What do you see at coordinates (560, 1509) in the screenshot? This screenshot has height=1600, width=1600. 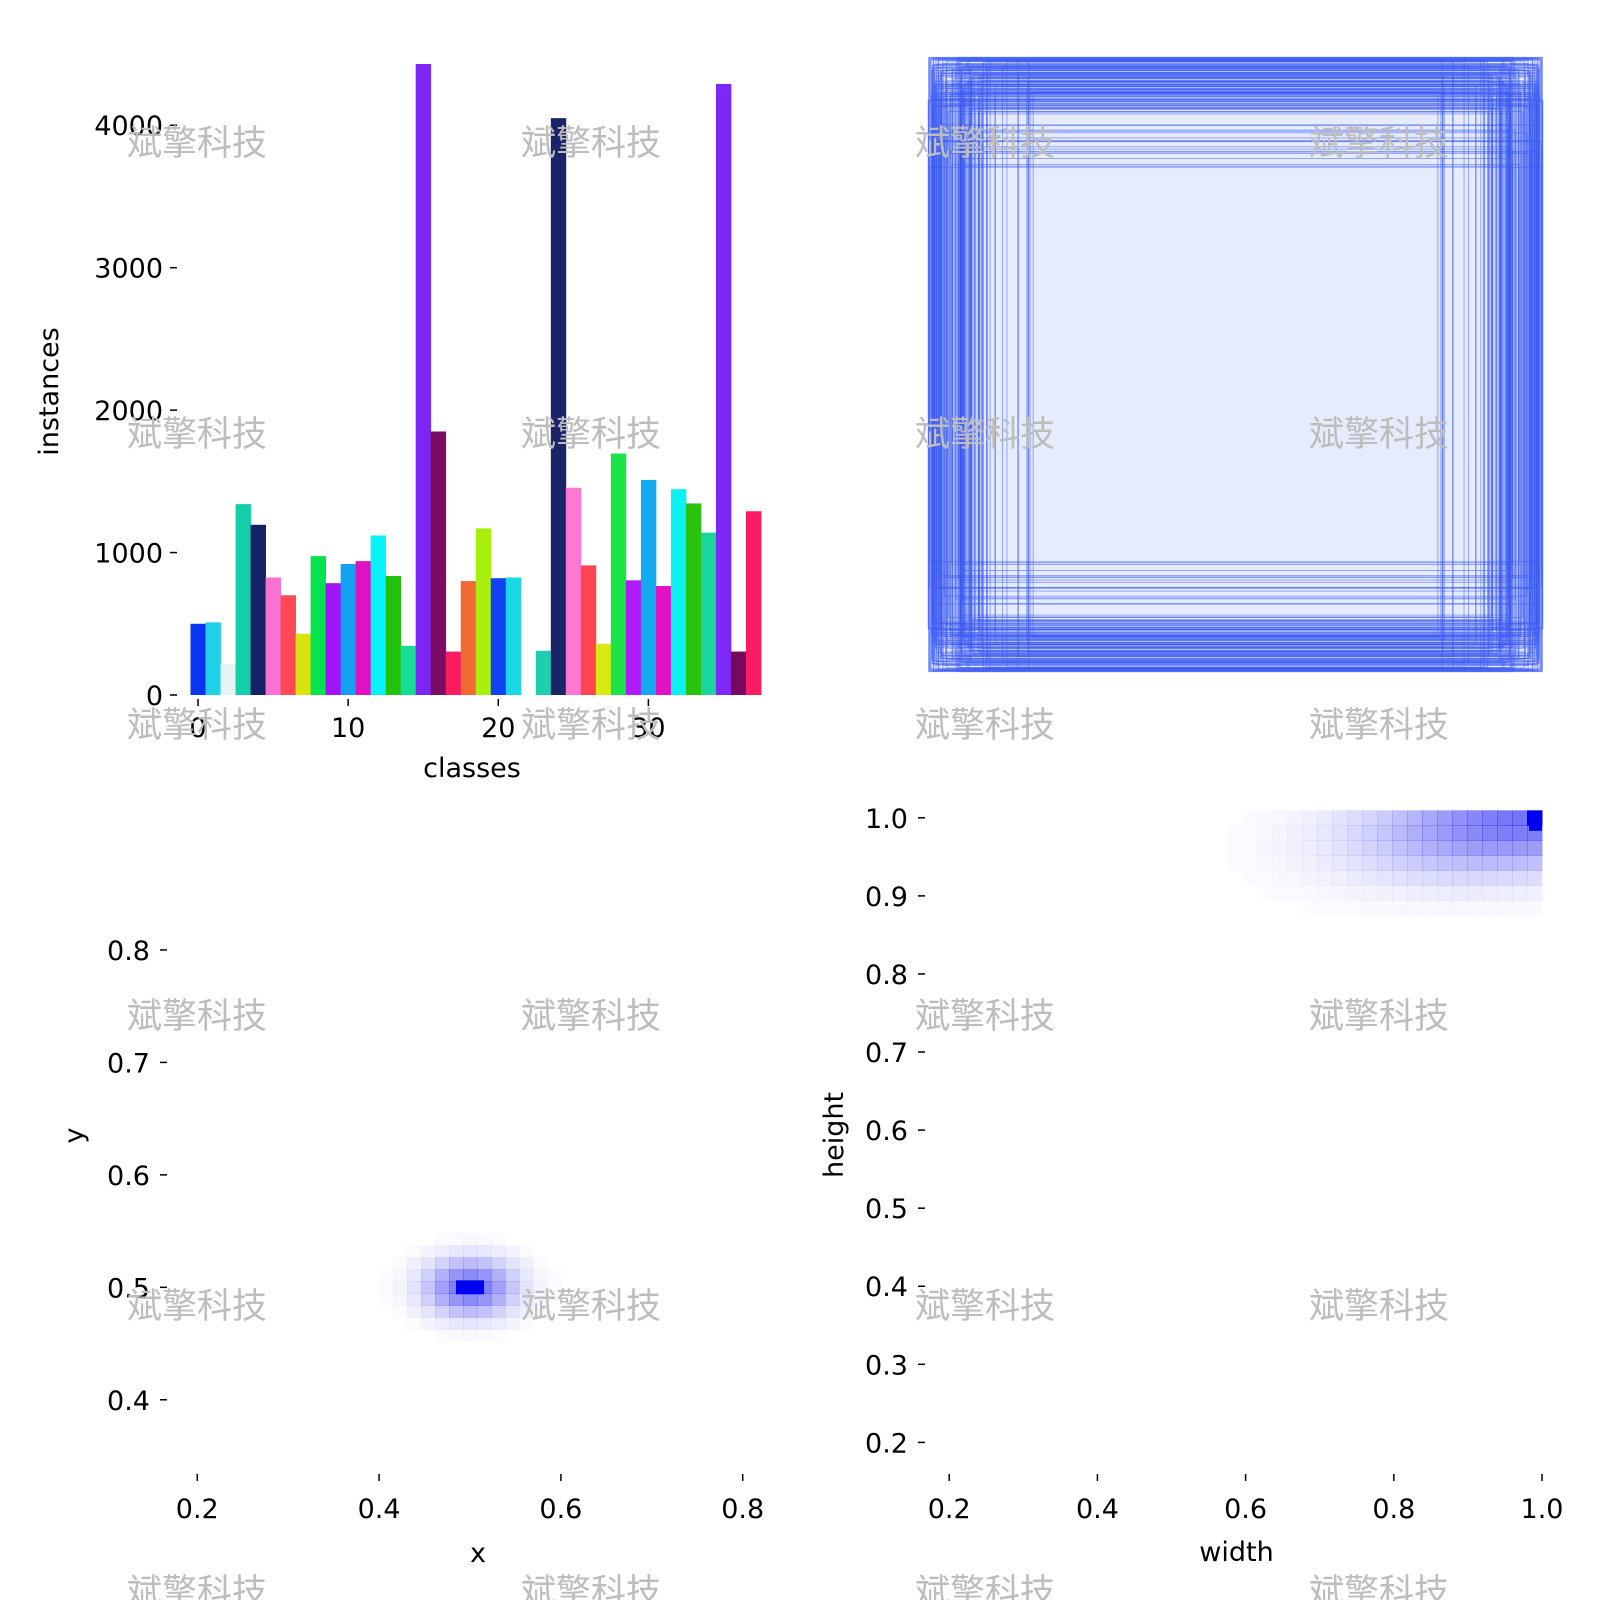 I see `x-tick-label: 0.6` at bounding box center [560, 1509].